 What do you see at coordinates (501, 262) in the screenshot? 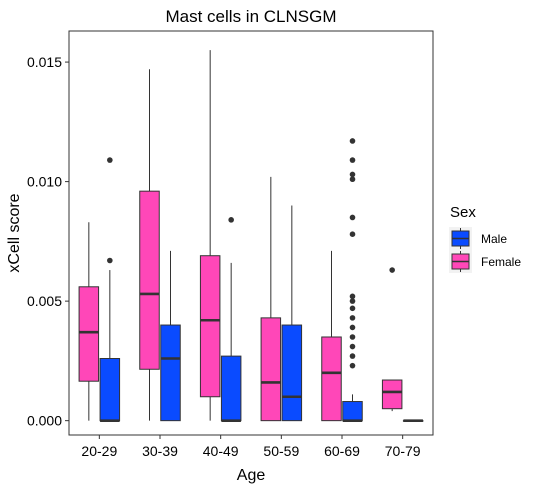
I see `legend-label: Female` at bounding box center [501, 262].